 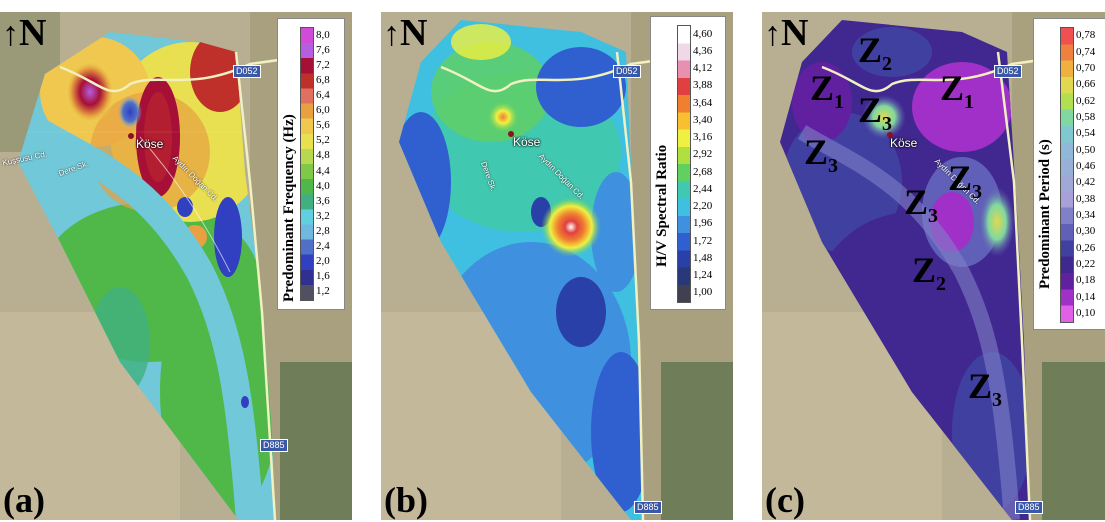 I want to click on legend-tick-label: 2,0, so click(x=323, y=261).